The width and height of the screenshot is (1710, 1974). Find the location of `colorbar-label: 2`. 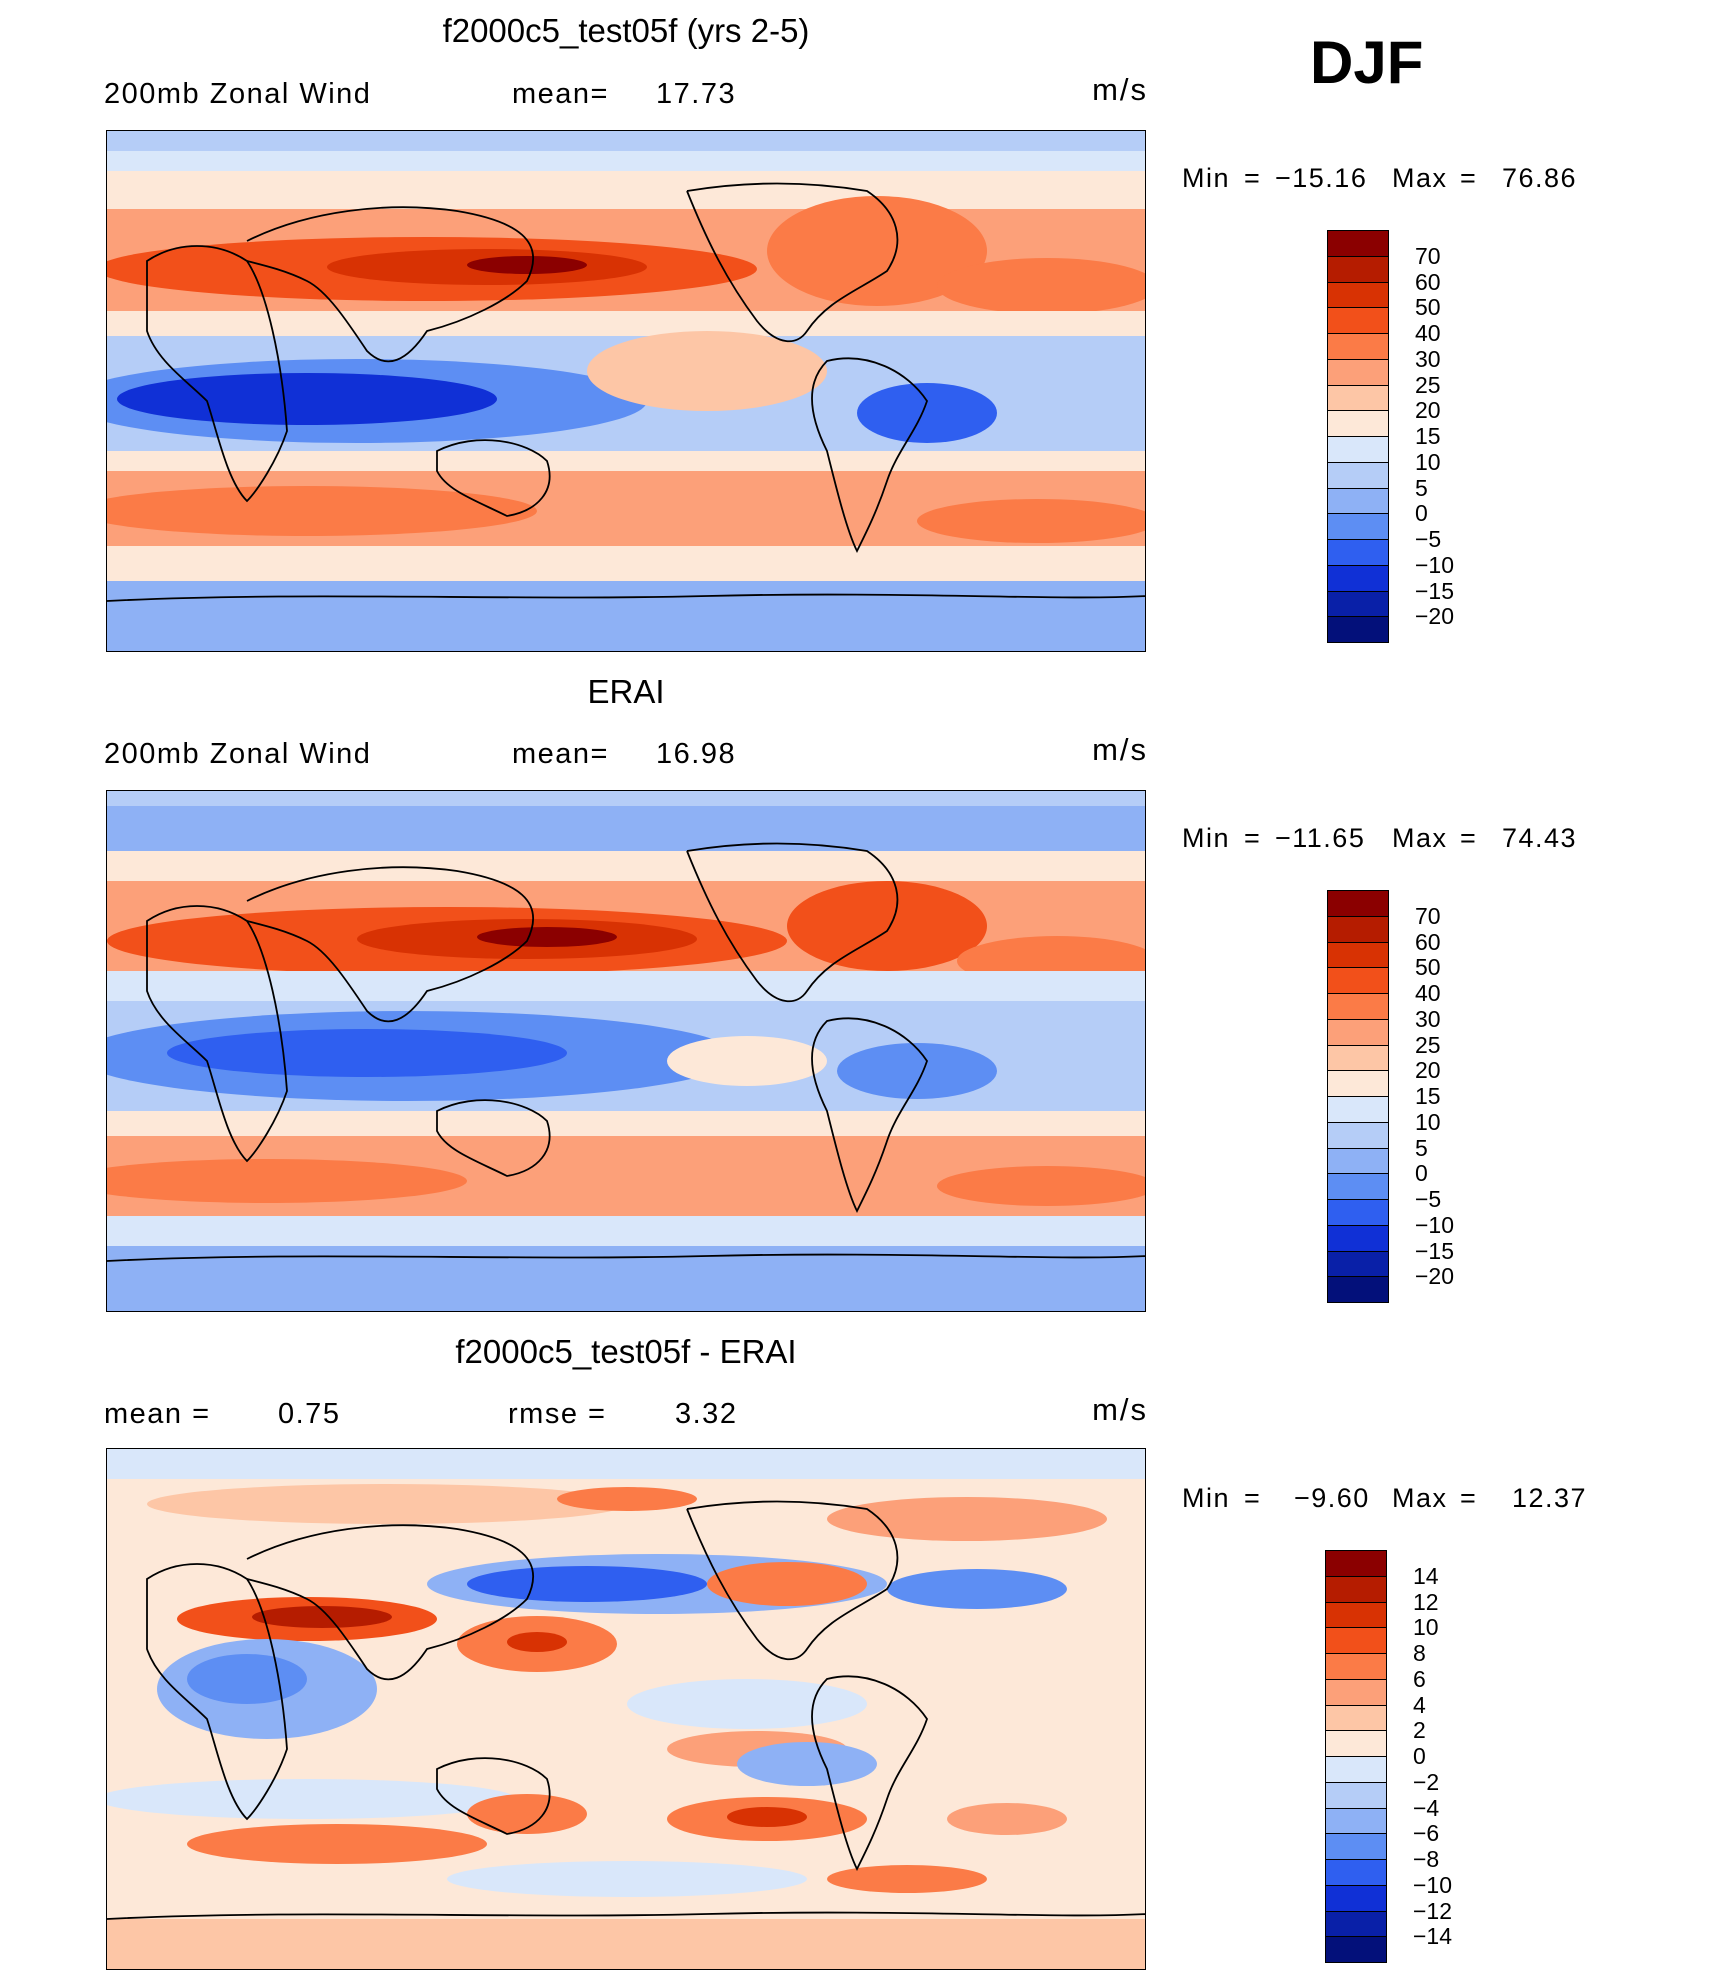

colorbar-label: 2 is located at coordinates (1419, 1730).